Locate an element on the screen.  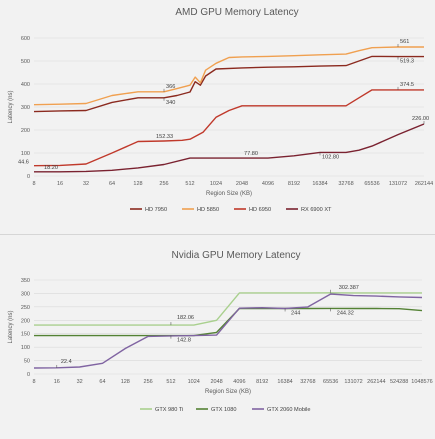
legend-entry: RX 6900 XT is located at coordinates (316, 210).